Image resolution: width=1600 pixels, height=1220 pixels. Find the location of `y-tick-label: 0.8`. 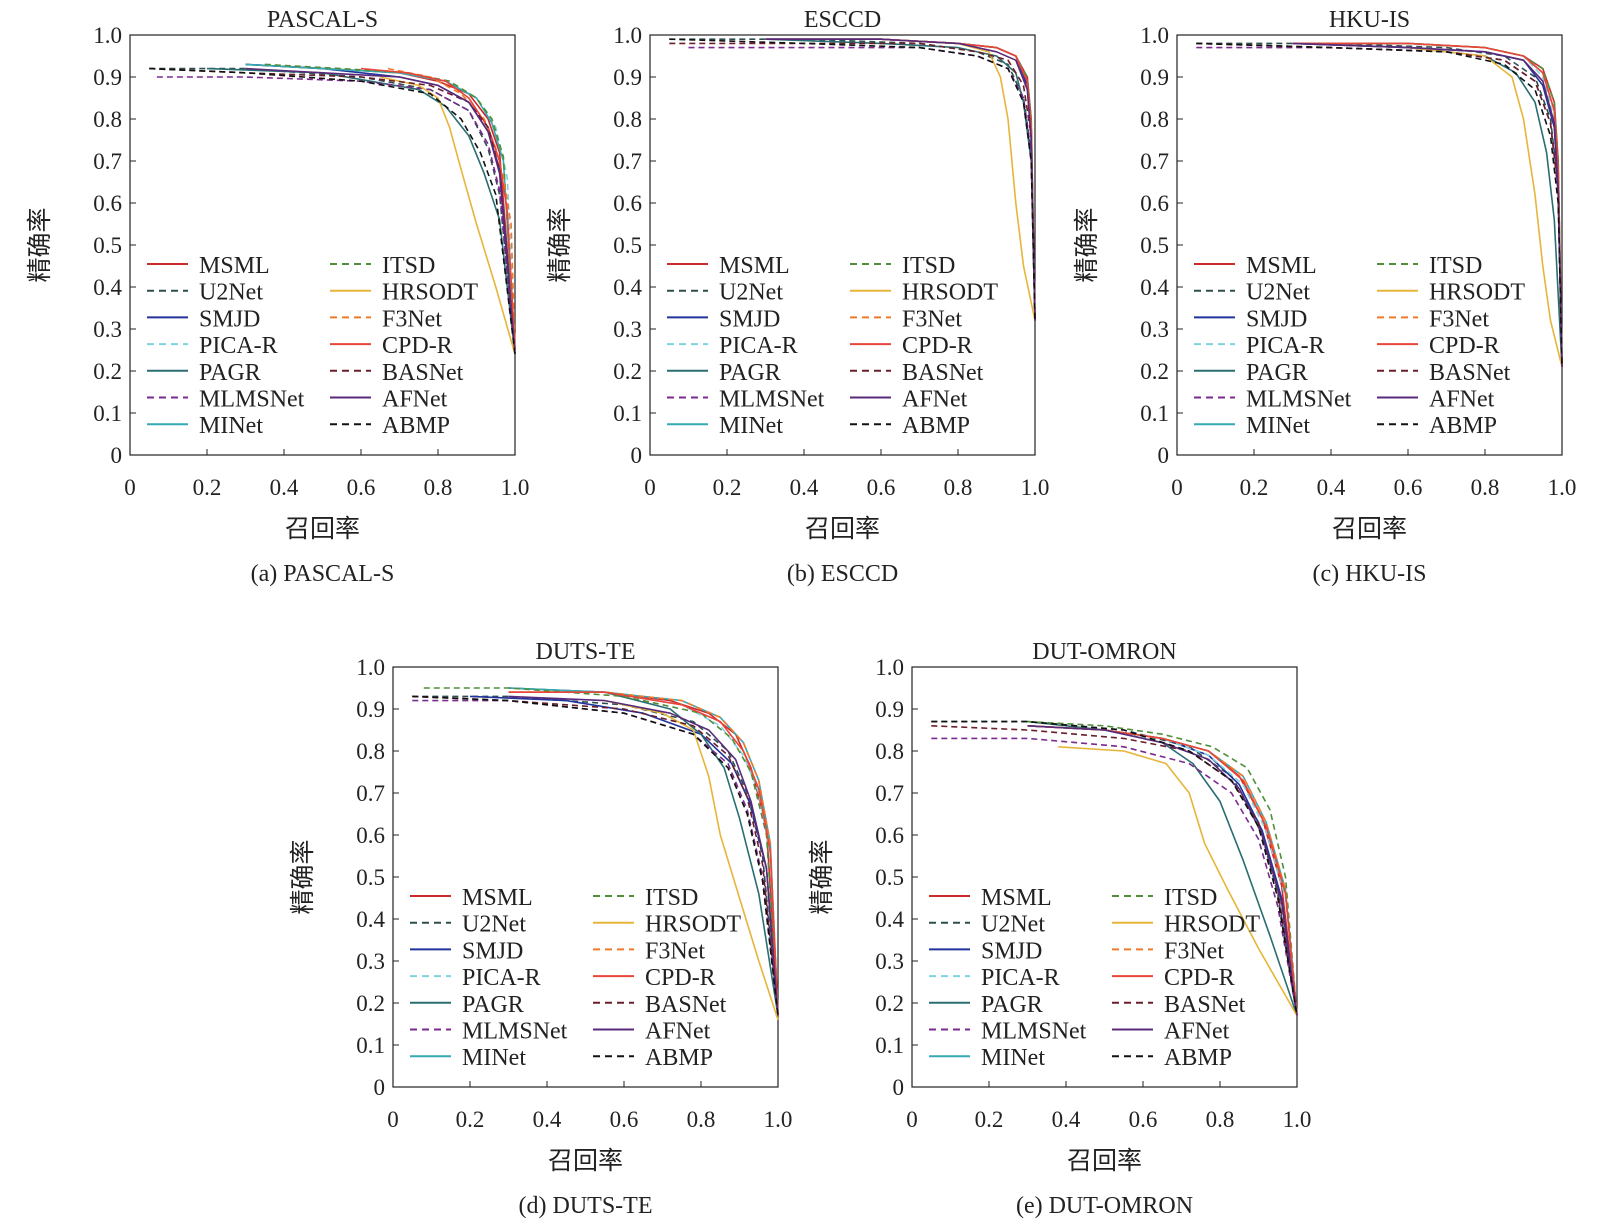

y-tick-label: 0.8 is located at coordinates (107, 119).